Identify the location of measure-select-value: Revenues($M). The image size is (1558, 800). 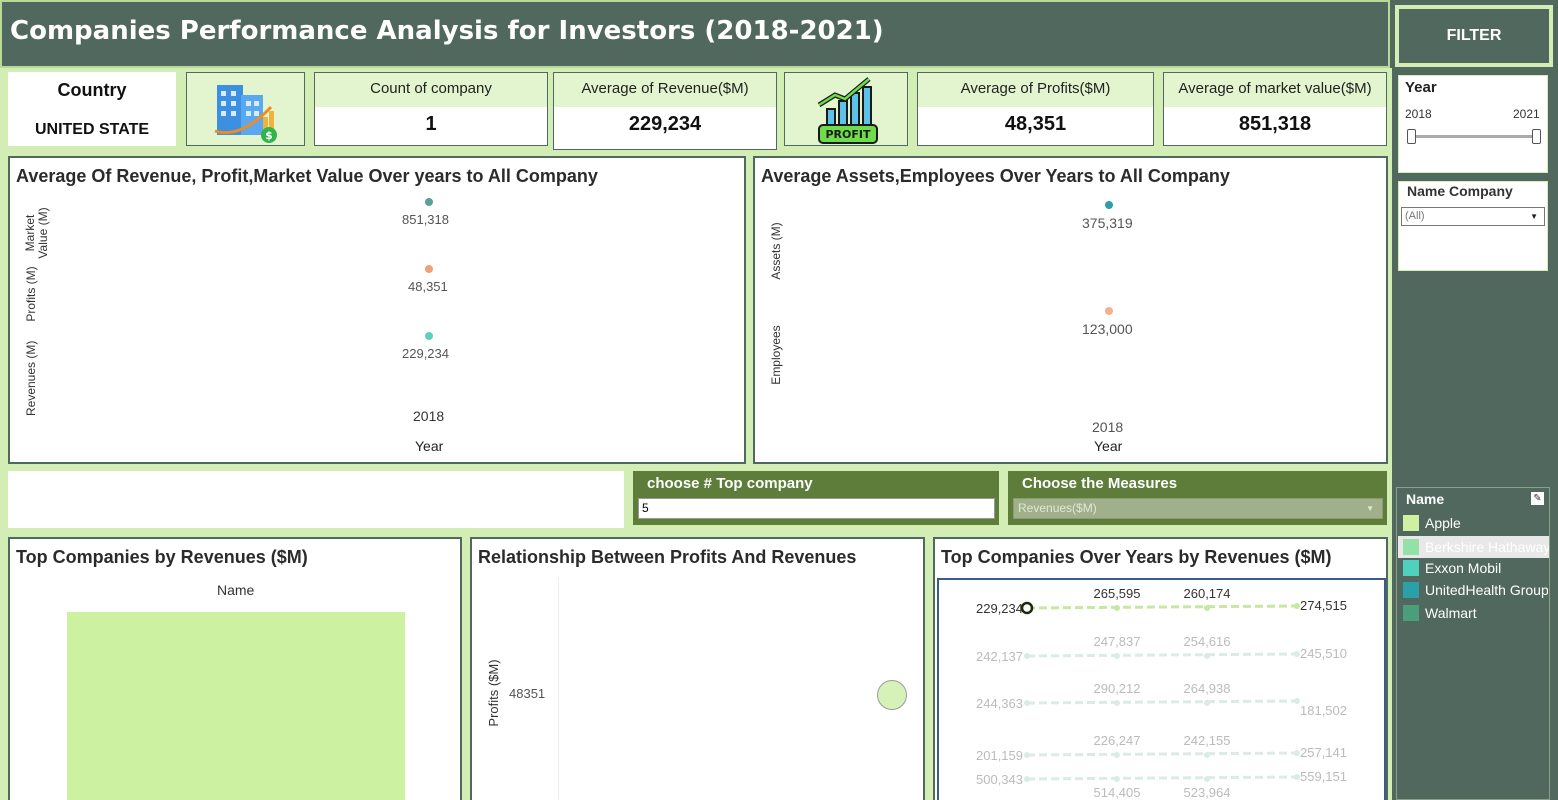
(1057, 508).